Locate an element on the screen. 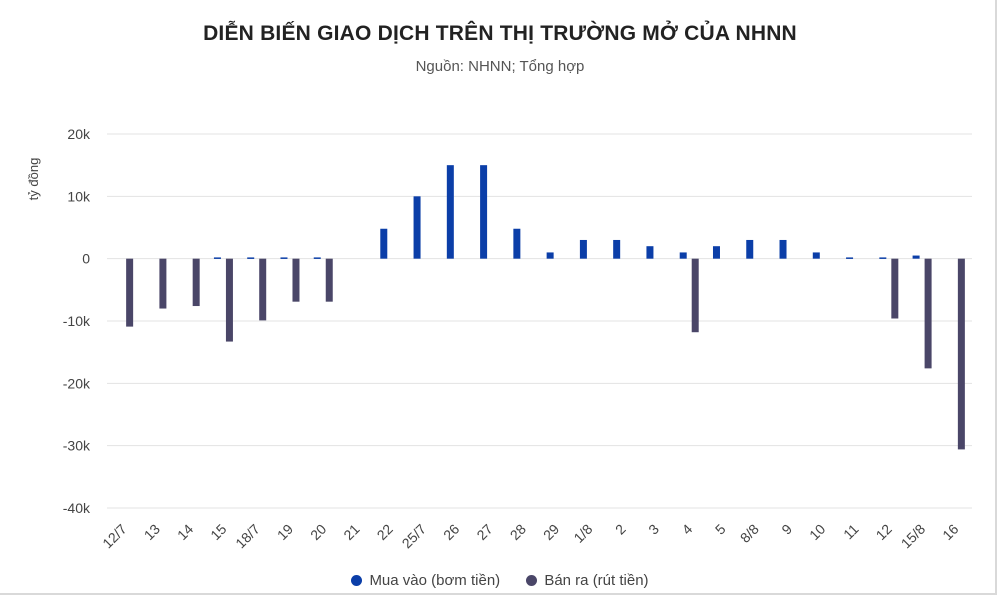 Image resolution: width=1000 pixels, height=597 pixels. legend-item-buy: Mua vào (bơm tiền) is located at coordinates (425, 580).